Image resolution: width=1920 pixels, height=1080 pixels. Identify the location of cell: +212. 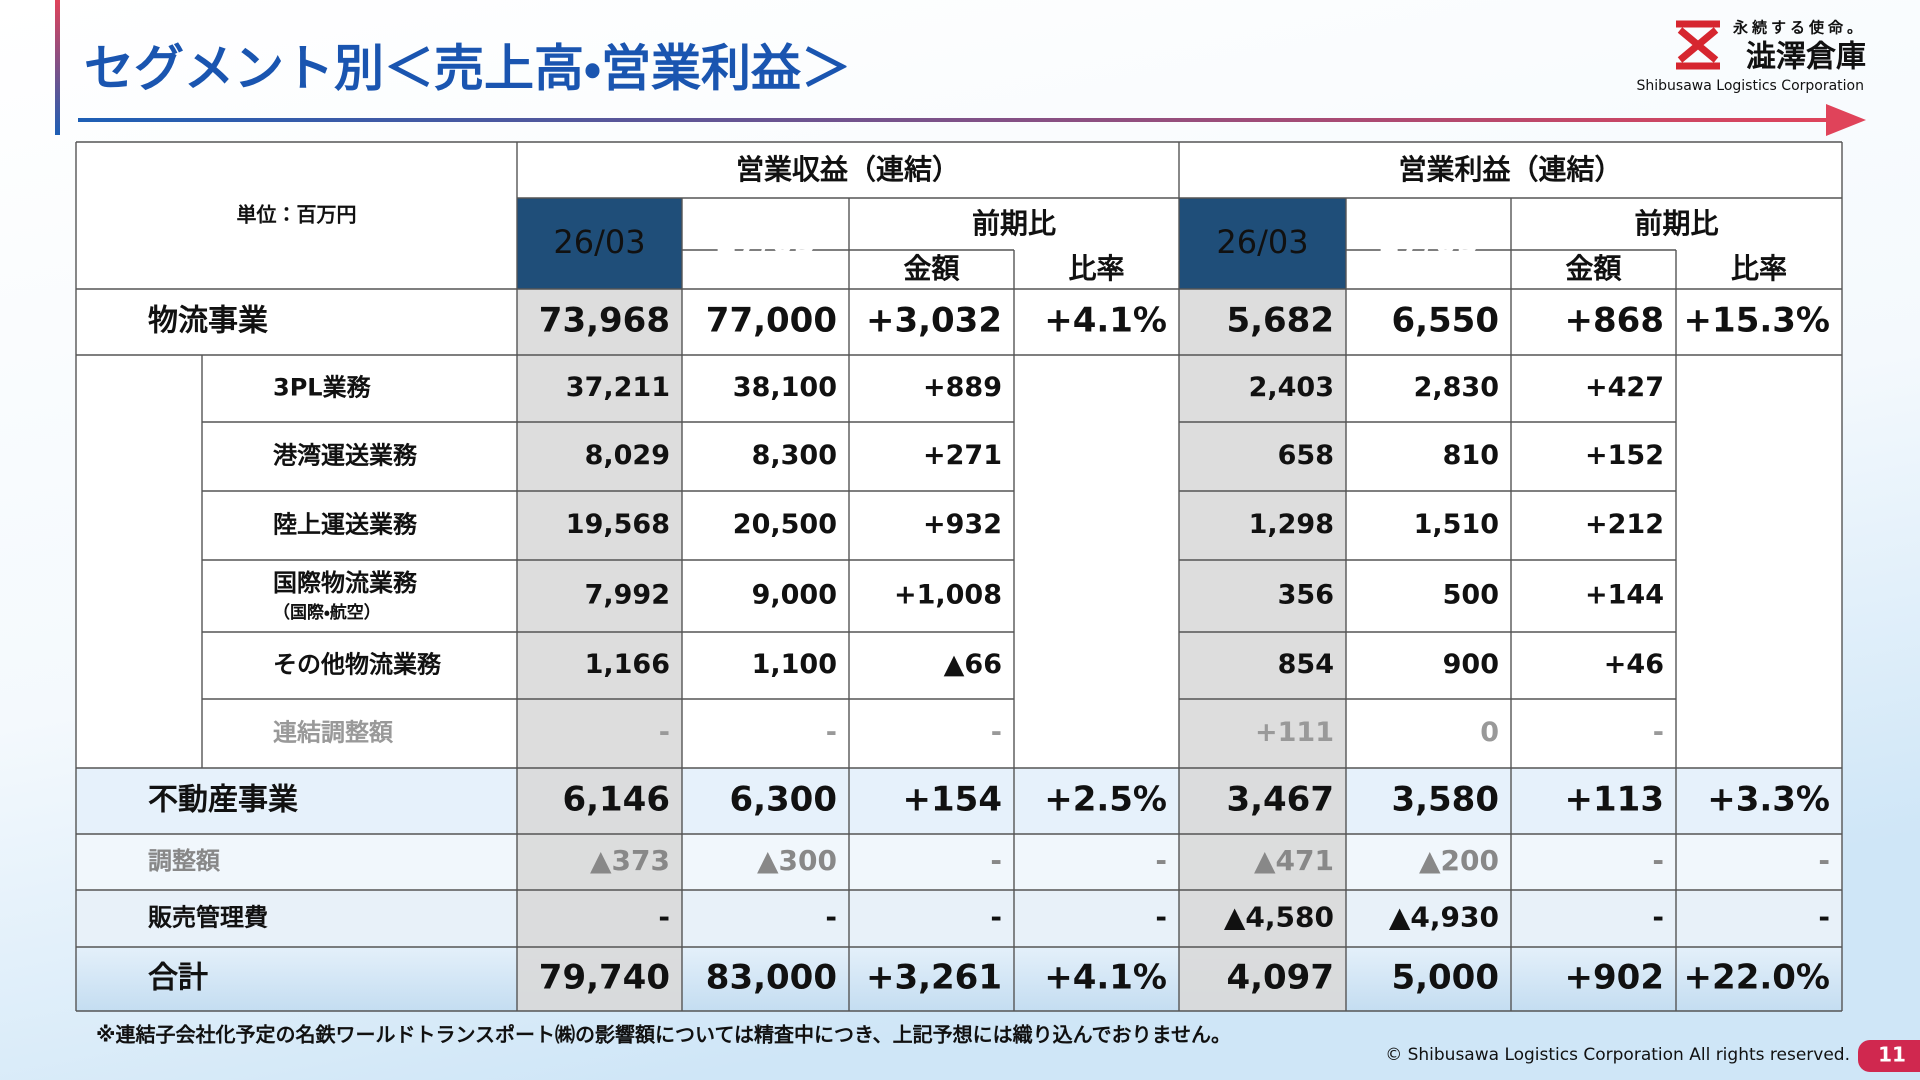
(1624, 524).